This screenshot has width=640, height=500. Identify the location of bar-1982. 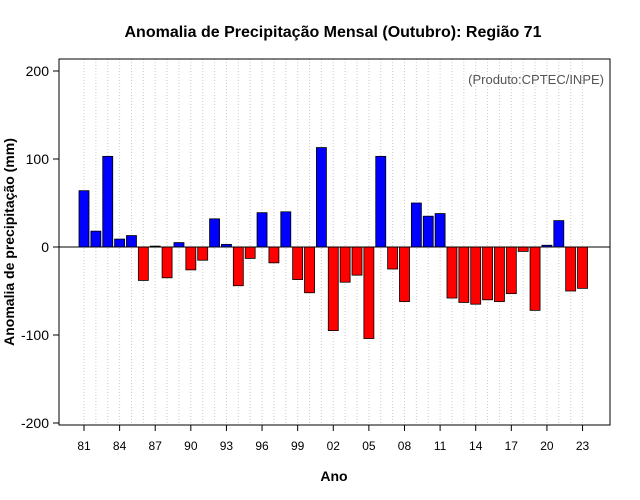
(96, 239).